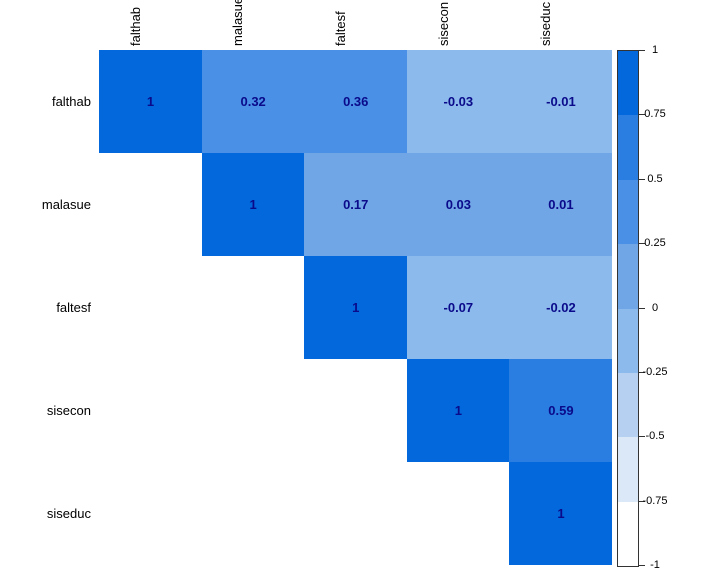 Image resolution: width=720 pixels, height=576 pixels. I want to click on colorbar-tick-label: 0.25, so click(655, 243).